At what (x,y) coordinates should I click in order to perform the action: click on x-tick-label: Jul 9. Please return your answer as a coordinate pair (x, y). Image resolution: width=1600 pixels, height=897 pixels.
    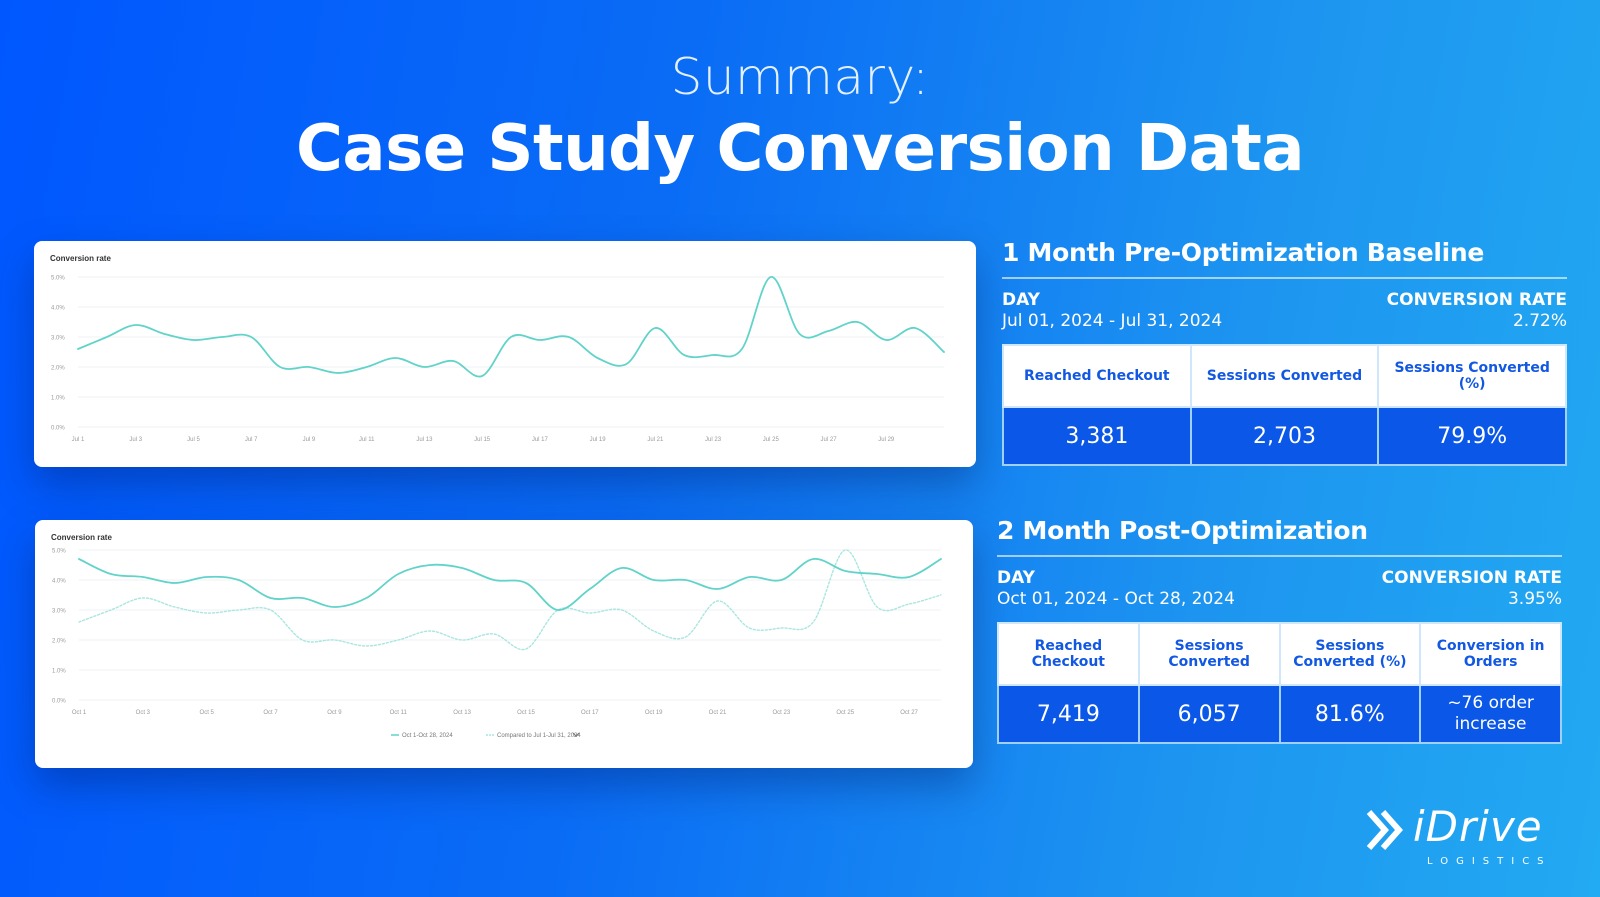
    Looking at the image, I should click on (309, 440).